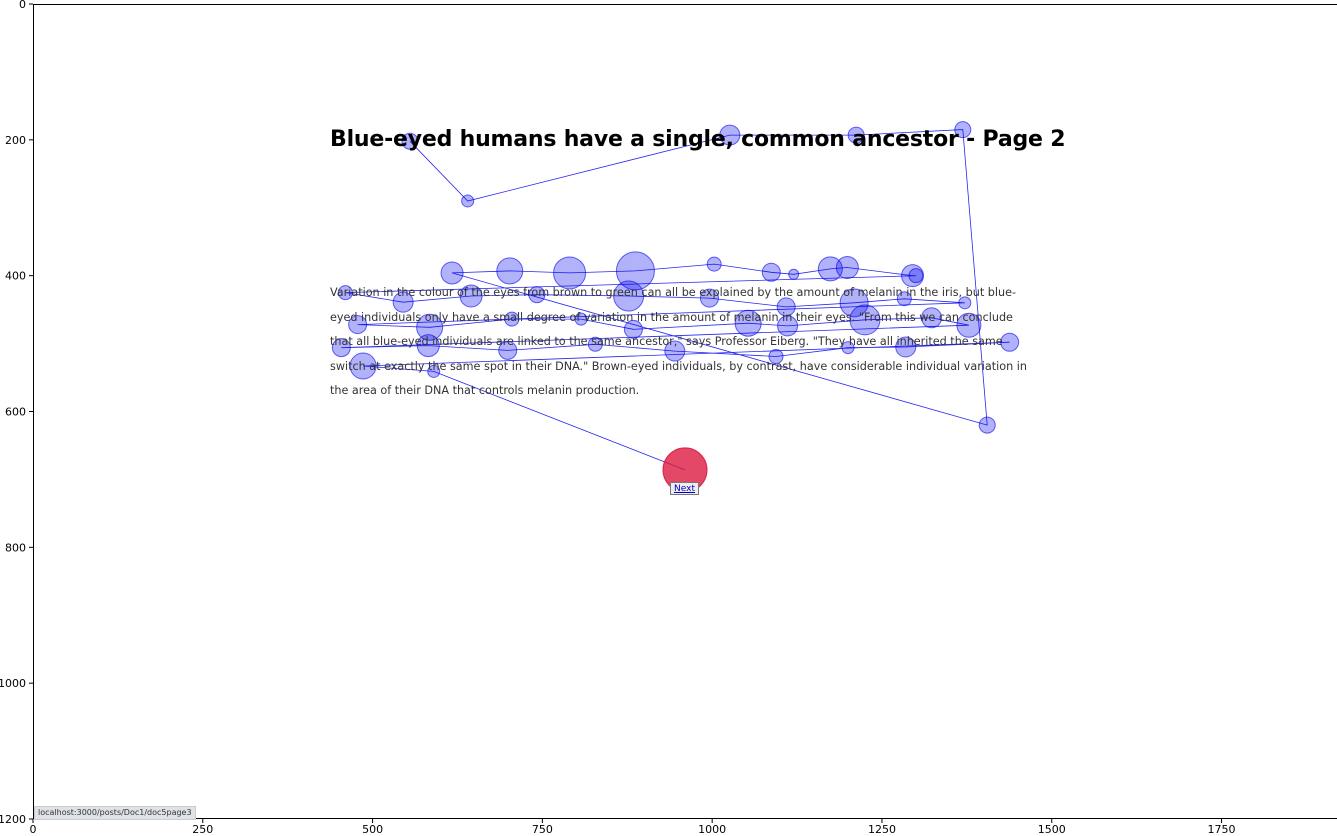  What do you see at coordinates (542, 829) in the screenshot?
I see `x-tick-label: 750` at bounding box center [542, 829].